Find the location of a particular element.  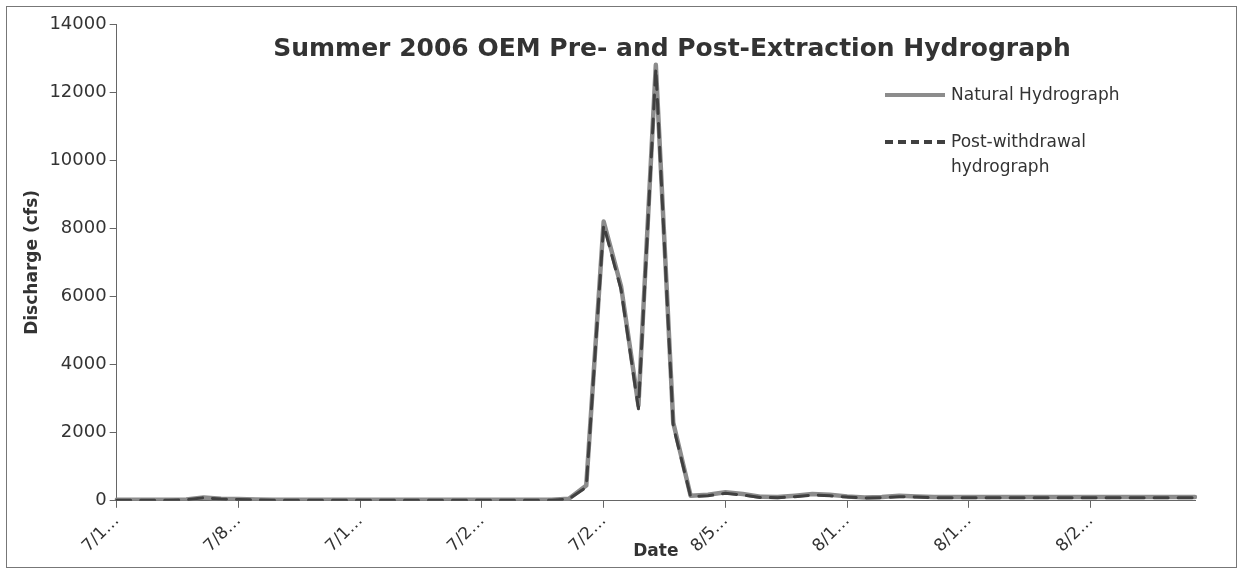

x-axis-title: Date is located at coordinates (656, 550).